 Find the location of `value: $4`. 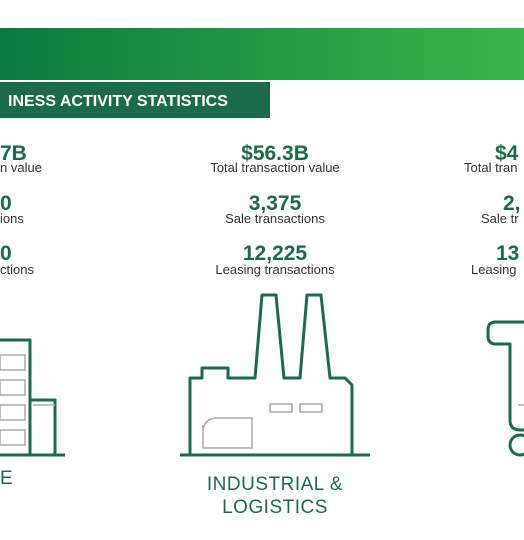

value: $4 is located at coordinates (507, 153).